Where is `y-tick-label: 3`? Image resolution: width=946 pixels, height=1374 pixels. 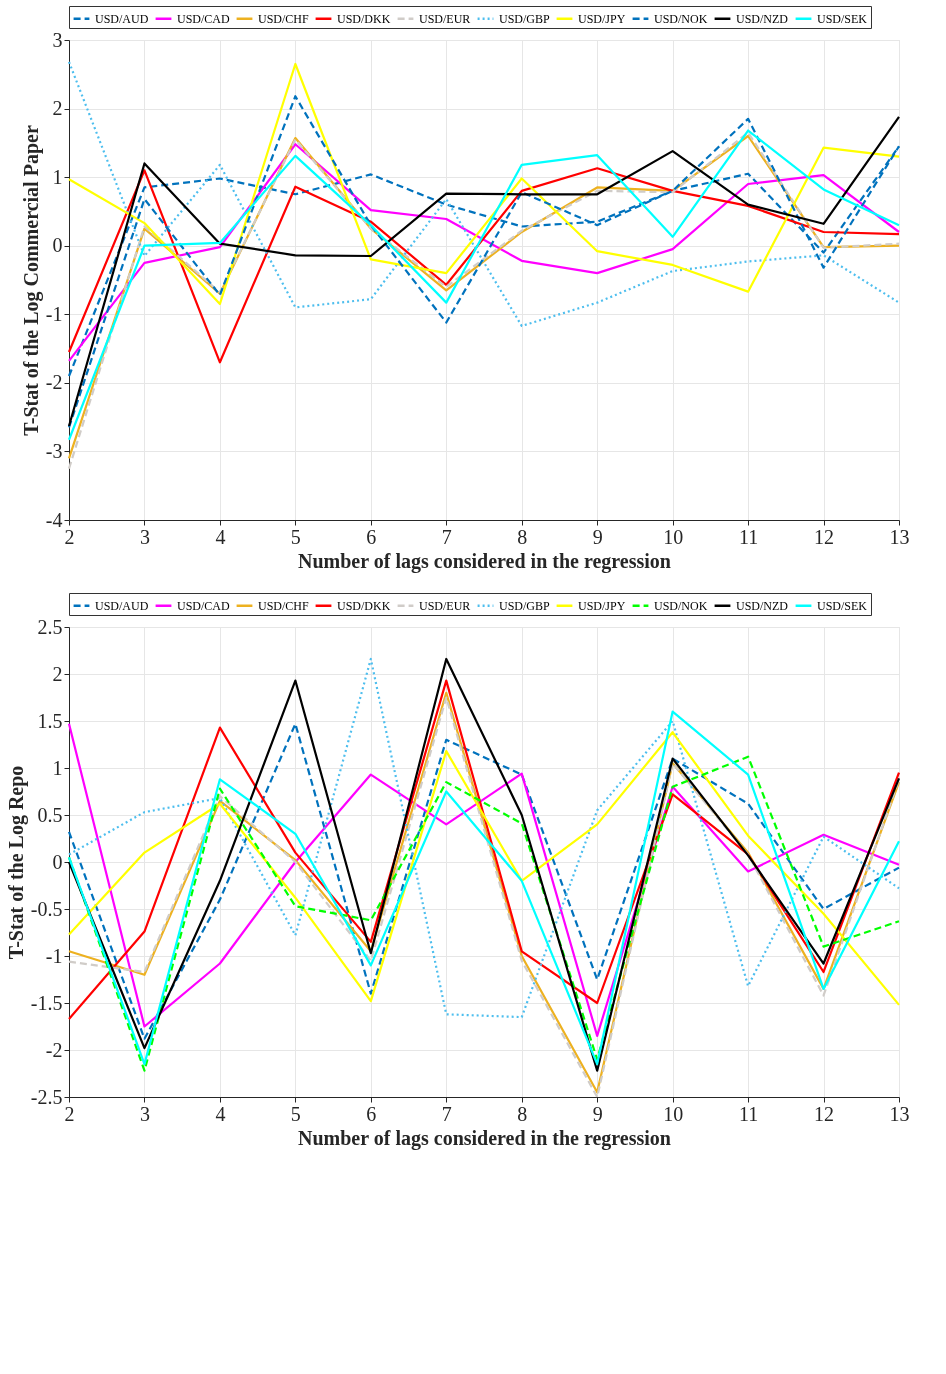 y-tick-label: 3 is located at coordinates (57, 39).